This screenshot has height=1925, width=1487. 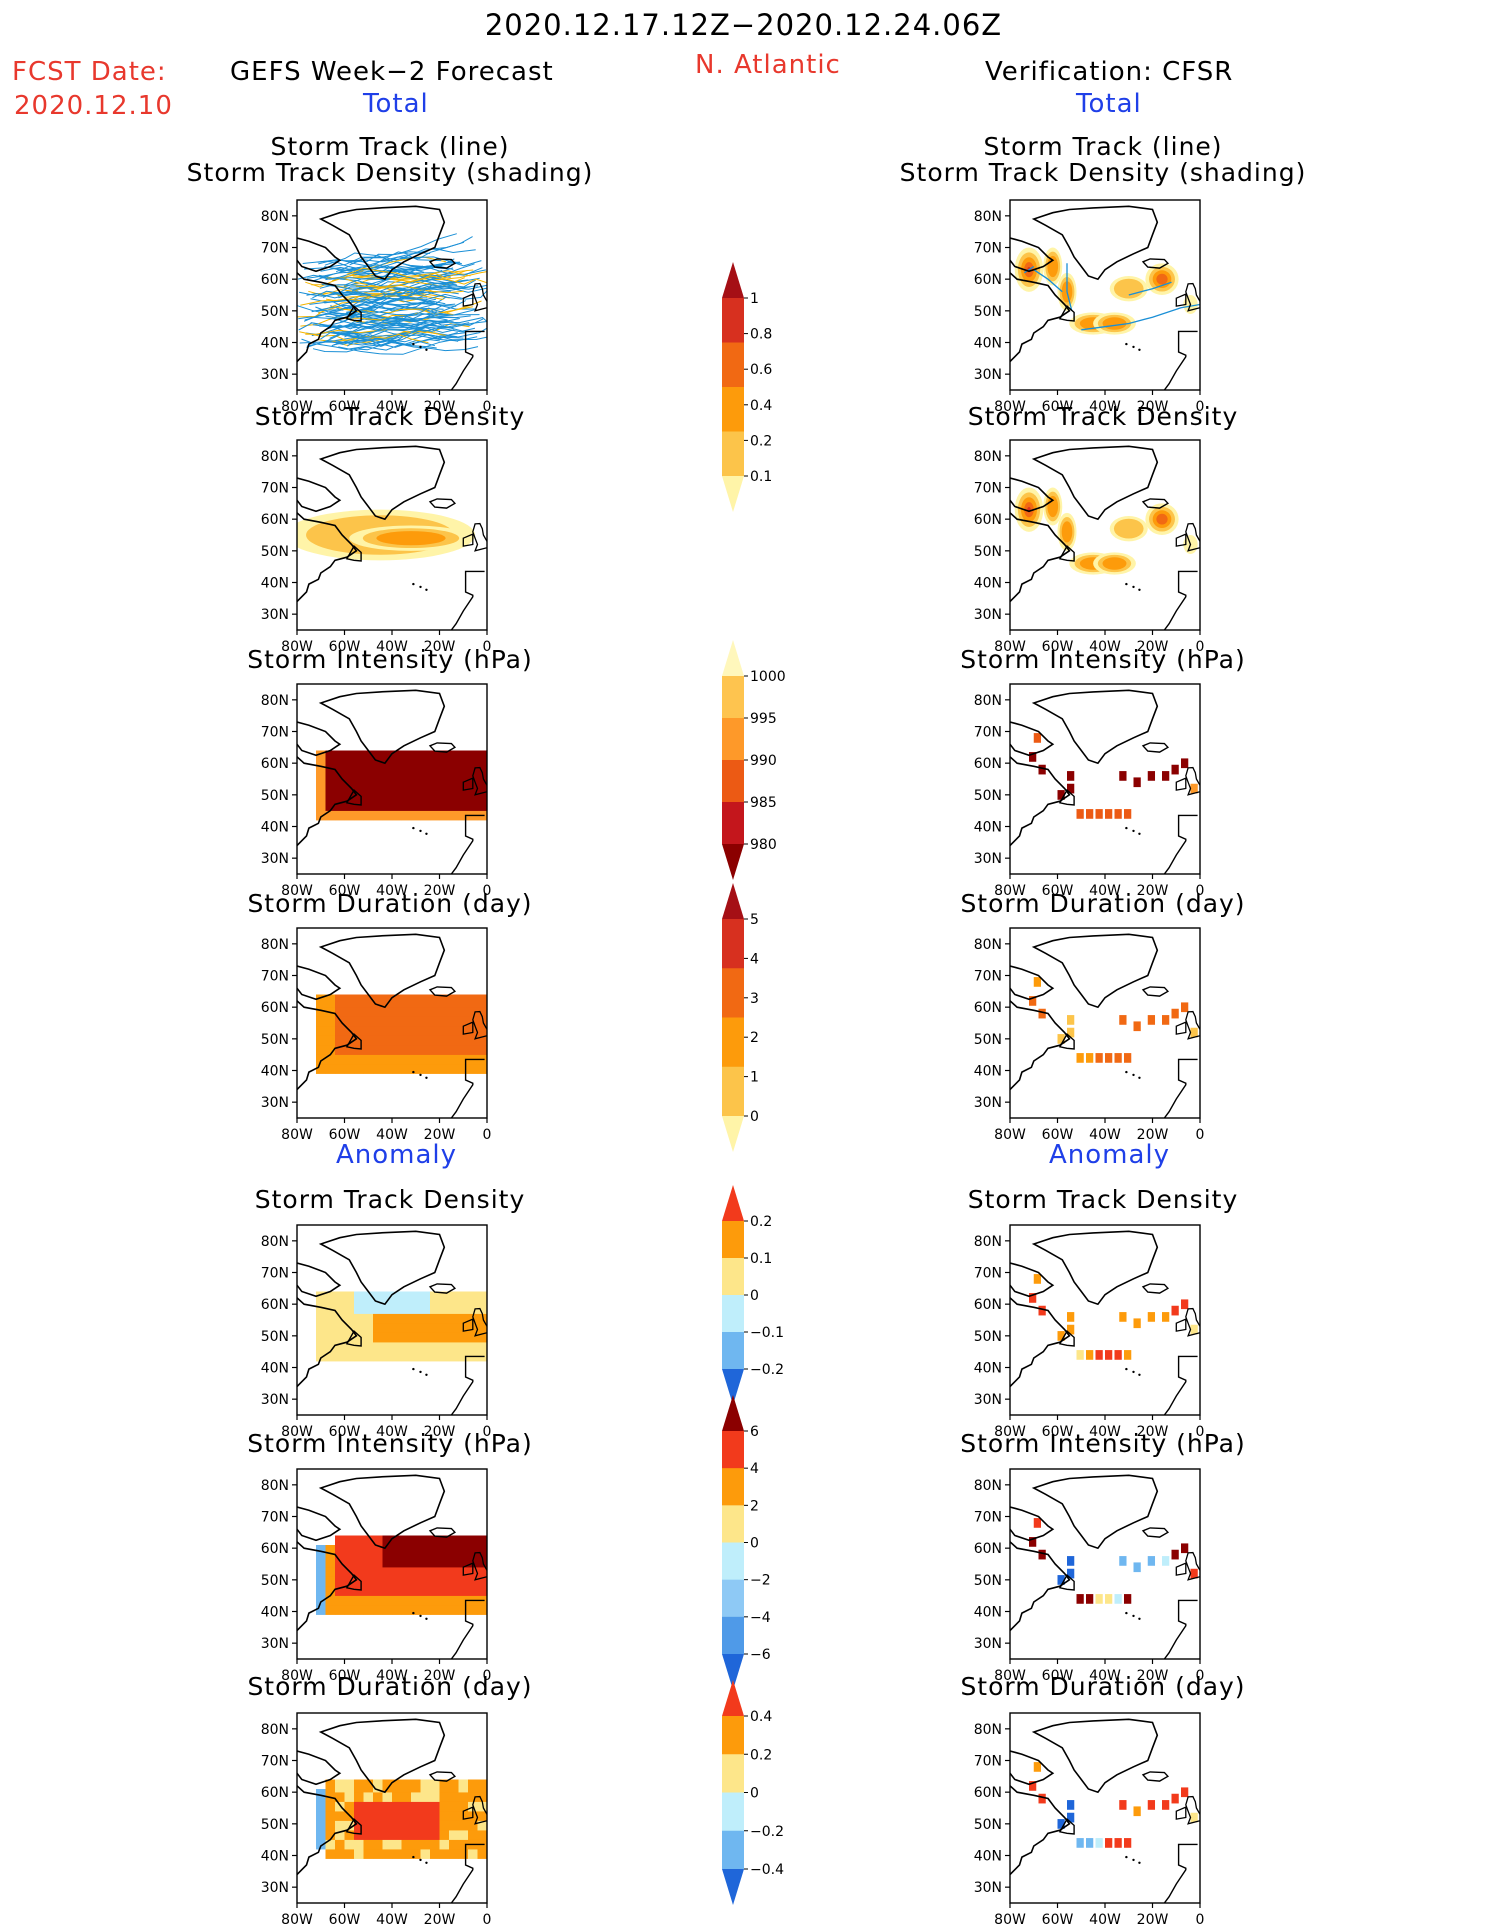 What do you see at coordinates (733, 1635) in the screenshot?
I see `colorbar-segment` at bounding box center [733, 1635].